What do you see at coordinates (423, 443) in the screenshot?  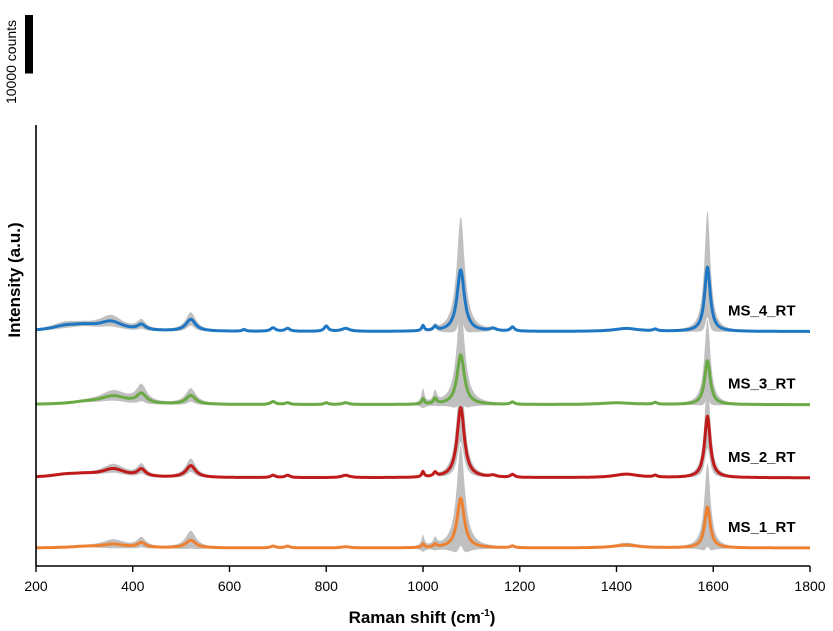 I see `series-line-MS_2_RT` at bounding box center [423, 443].